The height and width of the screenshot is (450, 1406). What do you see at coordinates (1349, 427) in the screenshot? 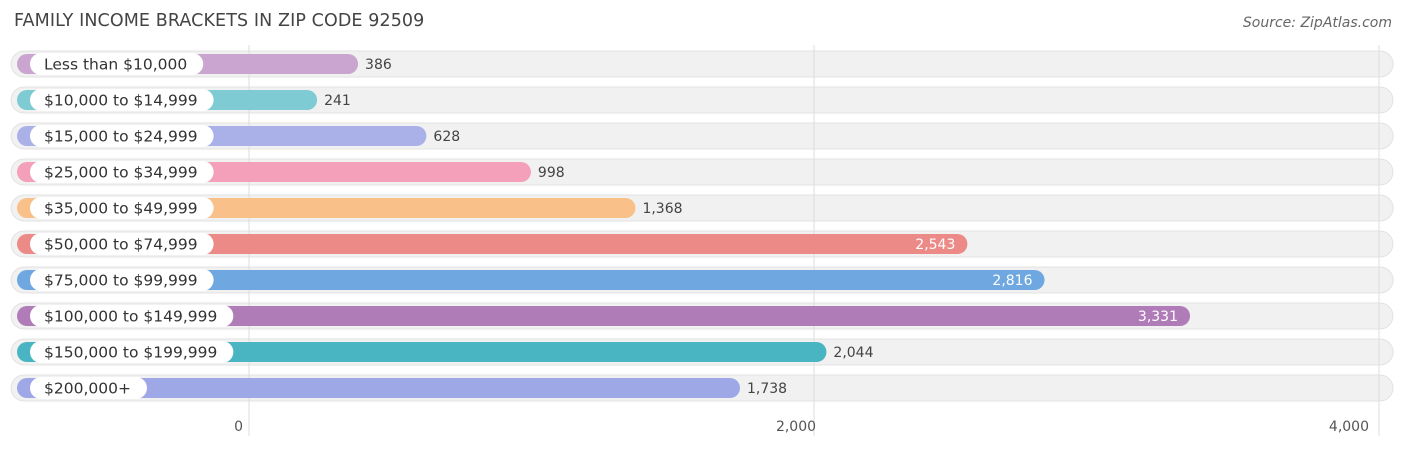
I see `x-tick-label: 4,000` at bounding box center [1349, 427].